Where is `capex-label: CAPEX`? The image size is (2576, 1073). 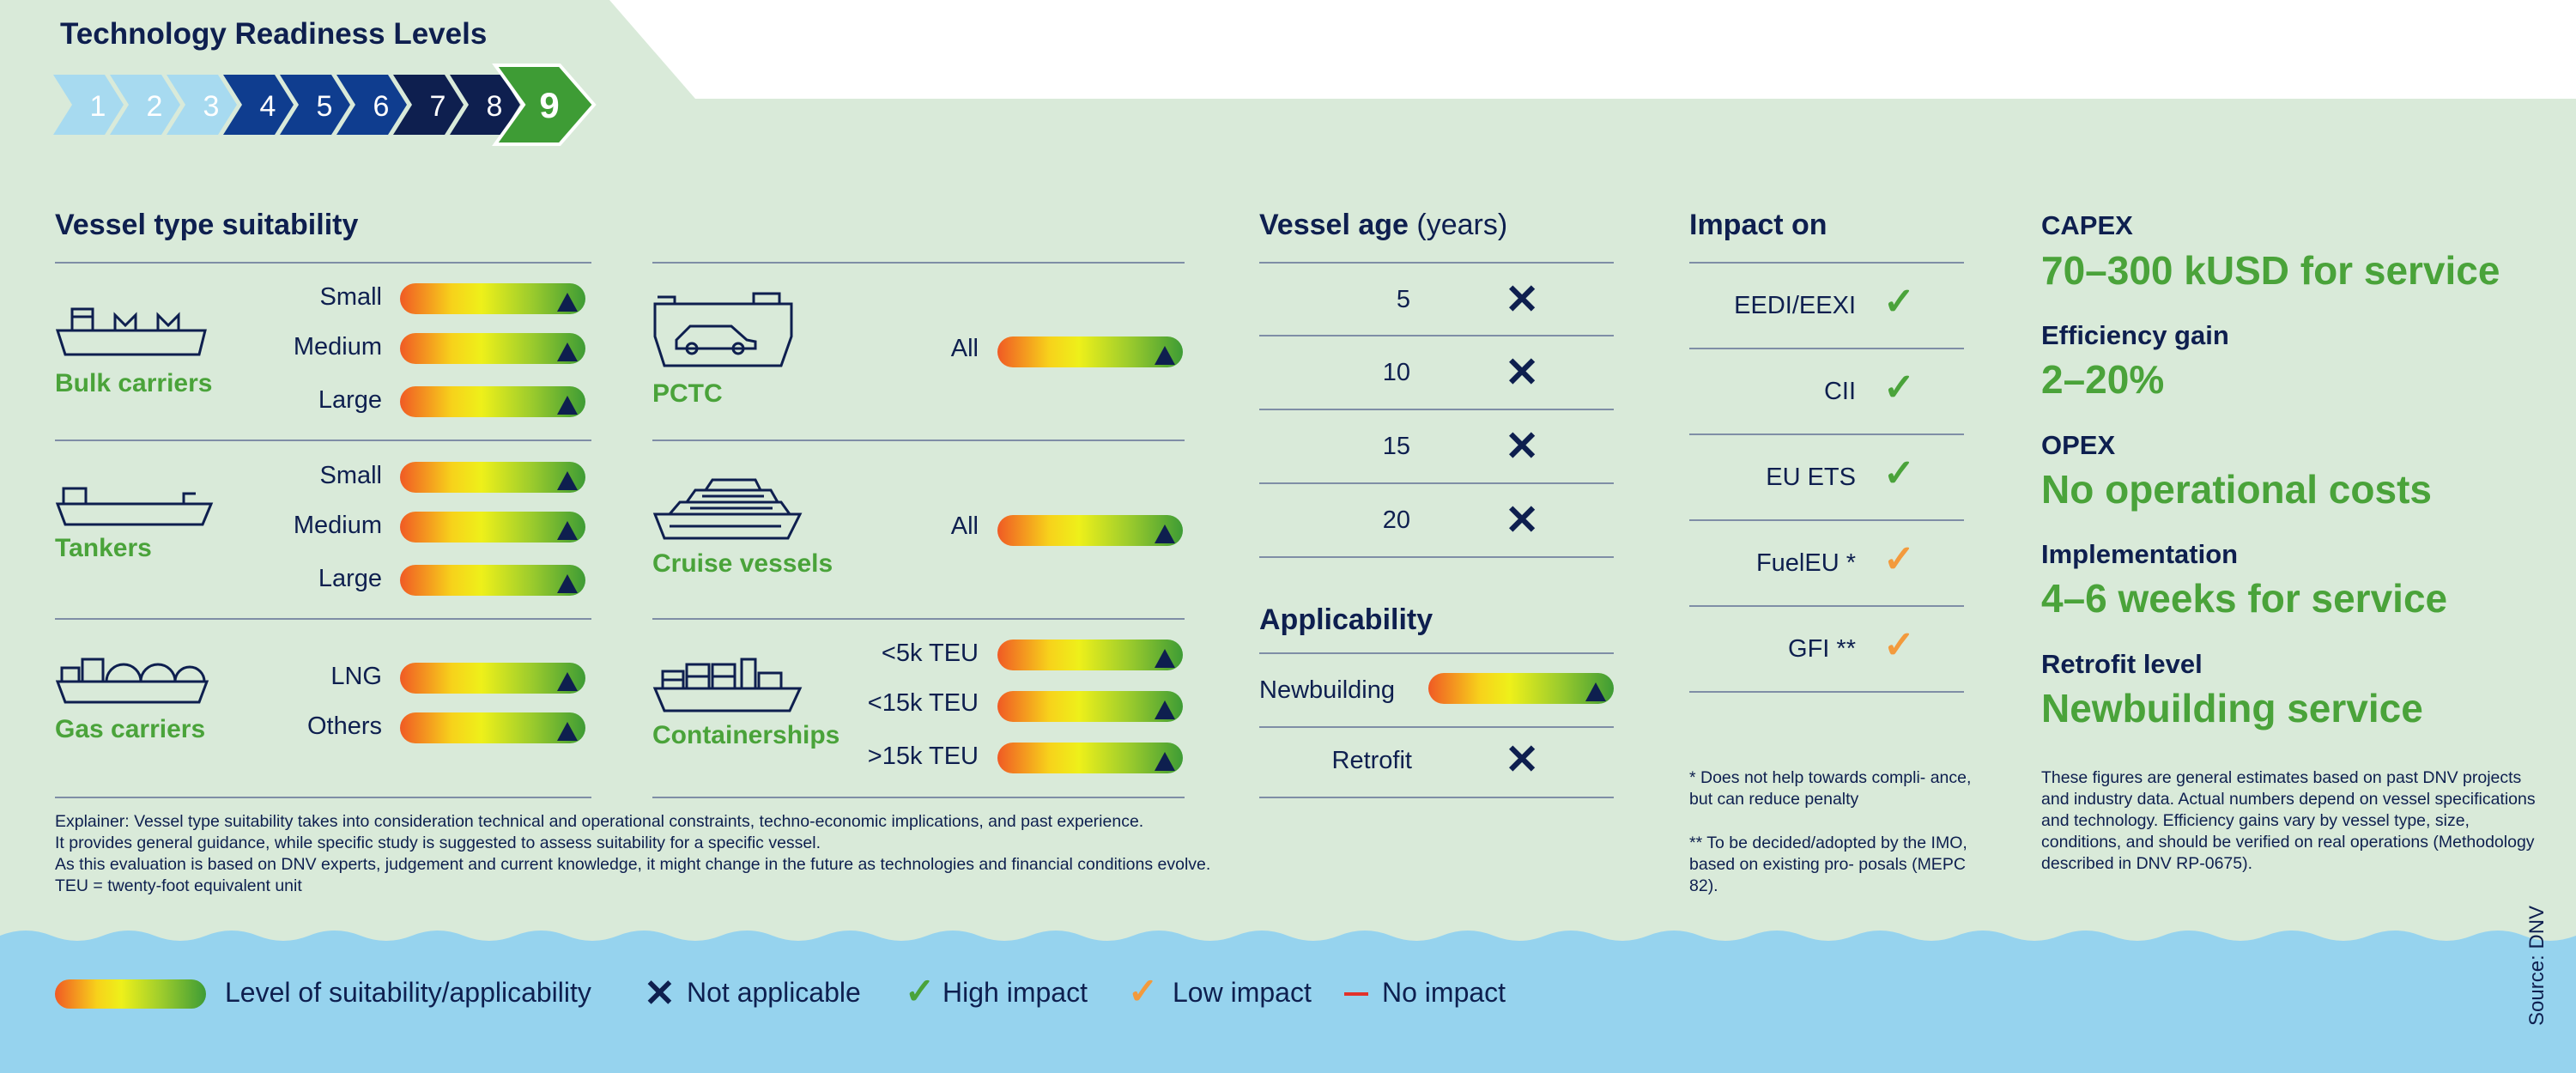 capex-label: CAPEX is located at coordinates (2087, 225).